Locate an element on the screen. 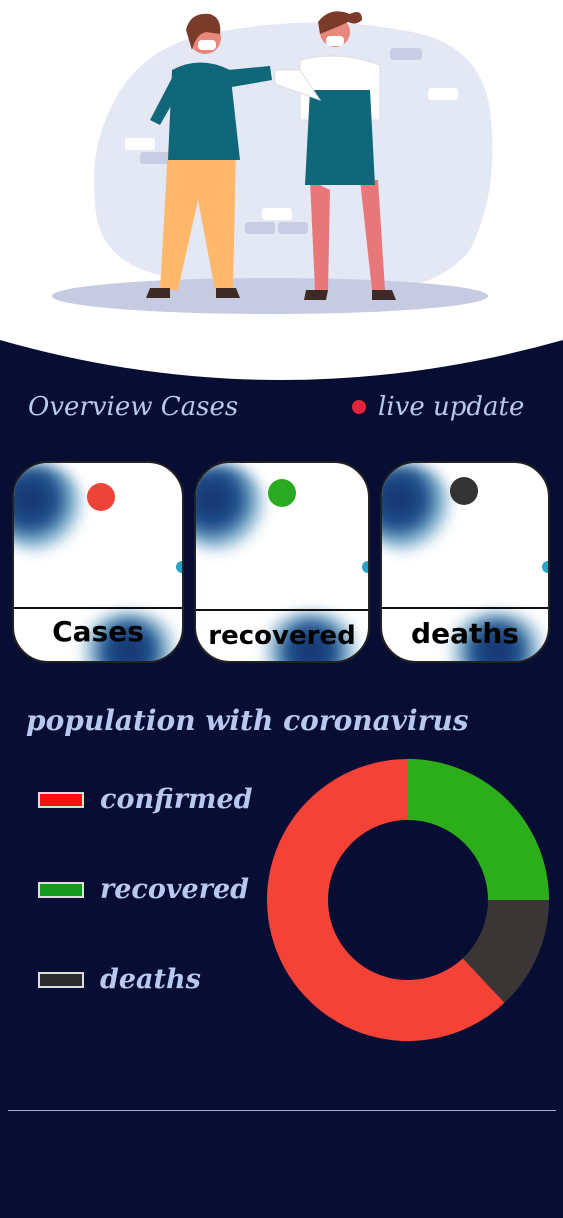 The width and height of the screenshot is (563, 1218). cases-dot-icon is located at coordinates (101, 497).